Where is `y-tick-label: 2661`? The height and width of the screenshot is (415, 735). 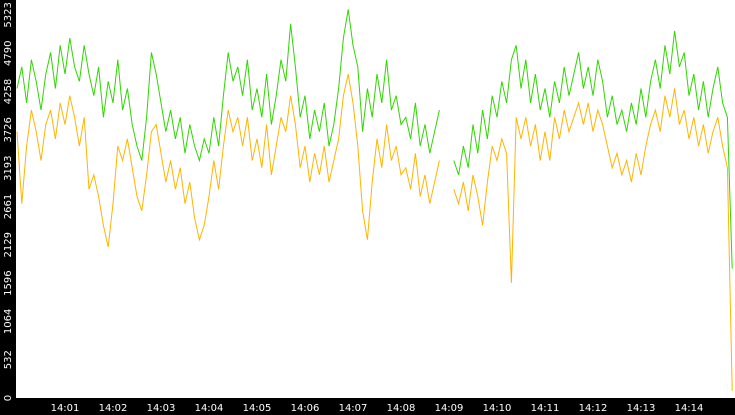
y-tick-label: 2661 is located at coordinates (8, 206).